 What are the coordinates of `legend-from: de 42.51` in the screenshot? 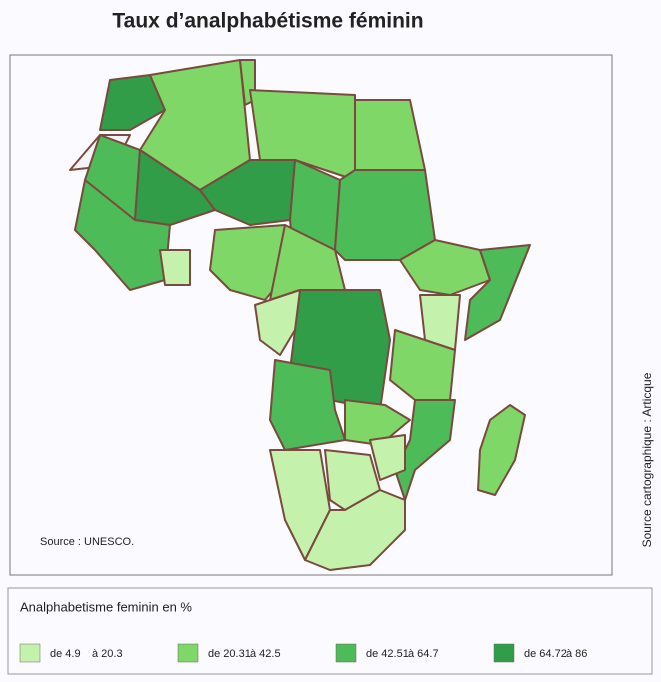 It's located at (387, 654).